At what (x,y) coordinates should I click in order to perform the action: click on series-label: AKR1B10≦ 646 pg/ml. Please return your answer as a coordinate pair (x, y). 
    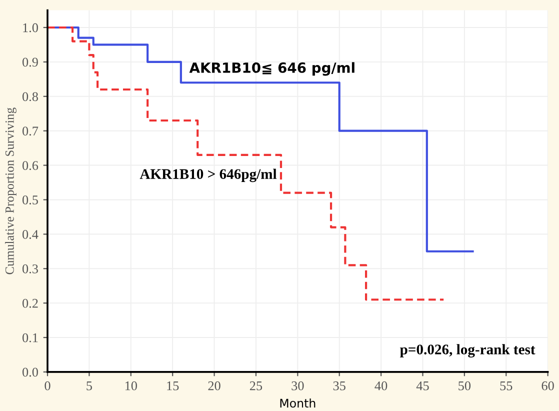
    Looking at the image, I should click on (271, 69).